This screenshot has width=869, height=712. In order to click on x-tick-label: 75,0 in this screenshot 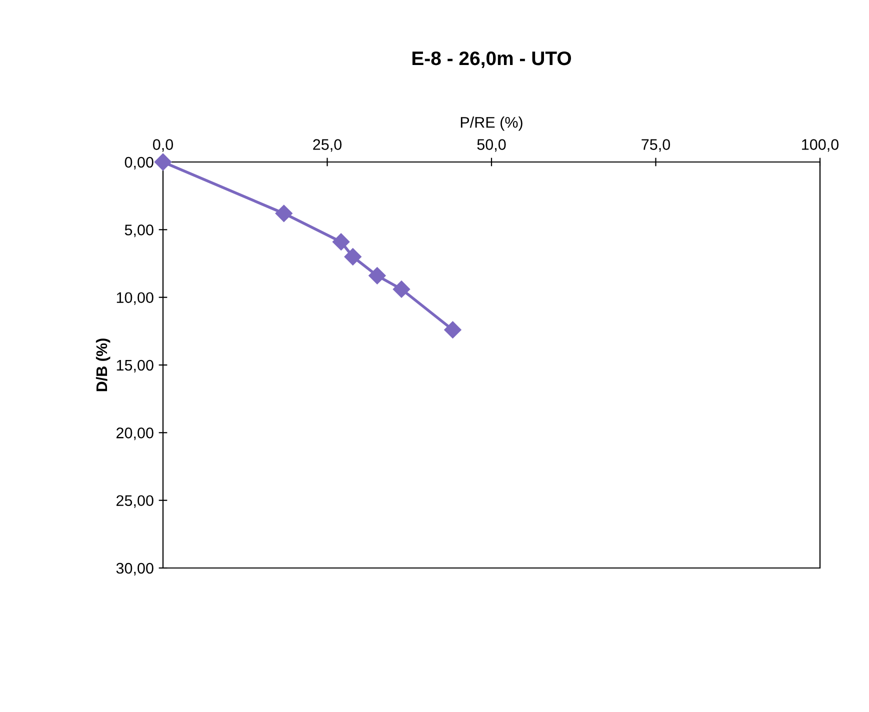, I will do `click(656, 145)`.